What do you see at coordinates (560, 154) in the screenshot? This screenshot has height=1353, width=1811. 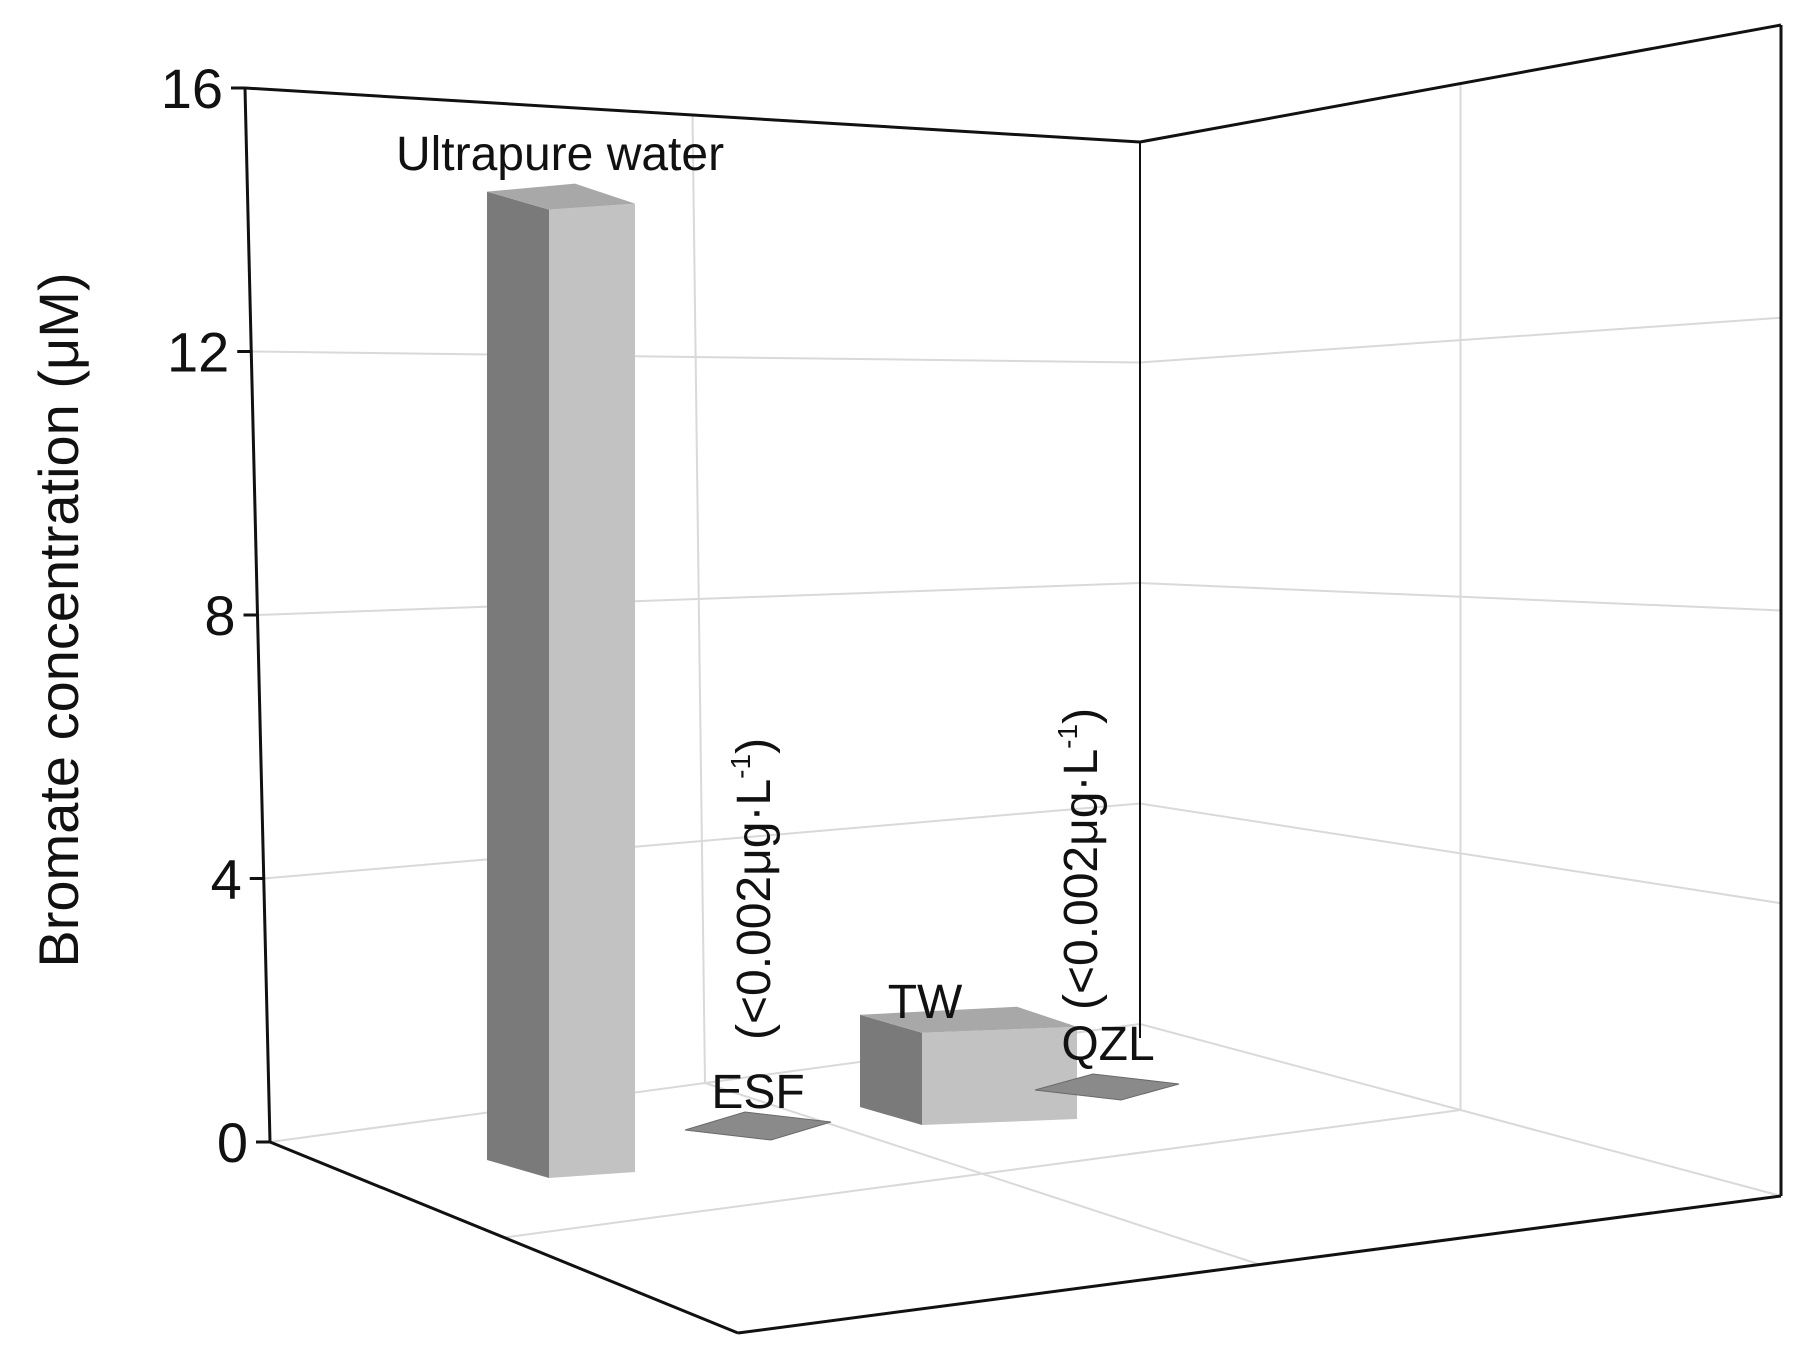 I see `category-label: Ultrapure water` at bounding box center [560, 154].